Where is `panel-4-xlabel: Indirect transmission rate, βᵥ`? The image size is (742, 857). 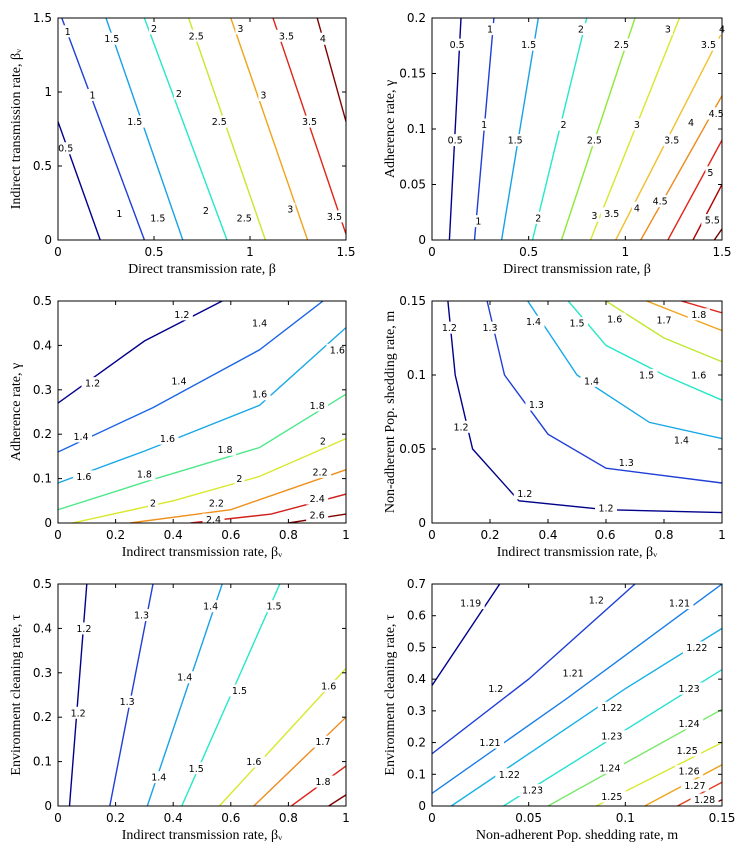
panel-4-xlabel: Indirect transmission rate, βᵥ is located at coordinates (577, 552).